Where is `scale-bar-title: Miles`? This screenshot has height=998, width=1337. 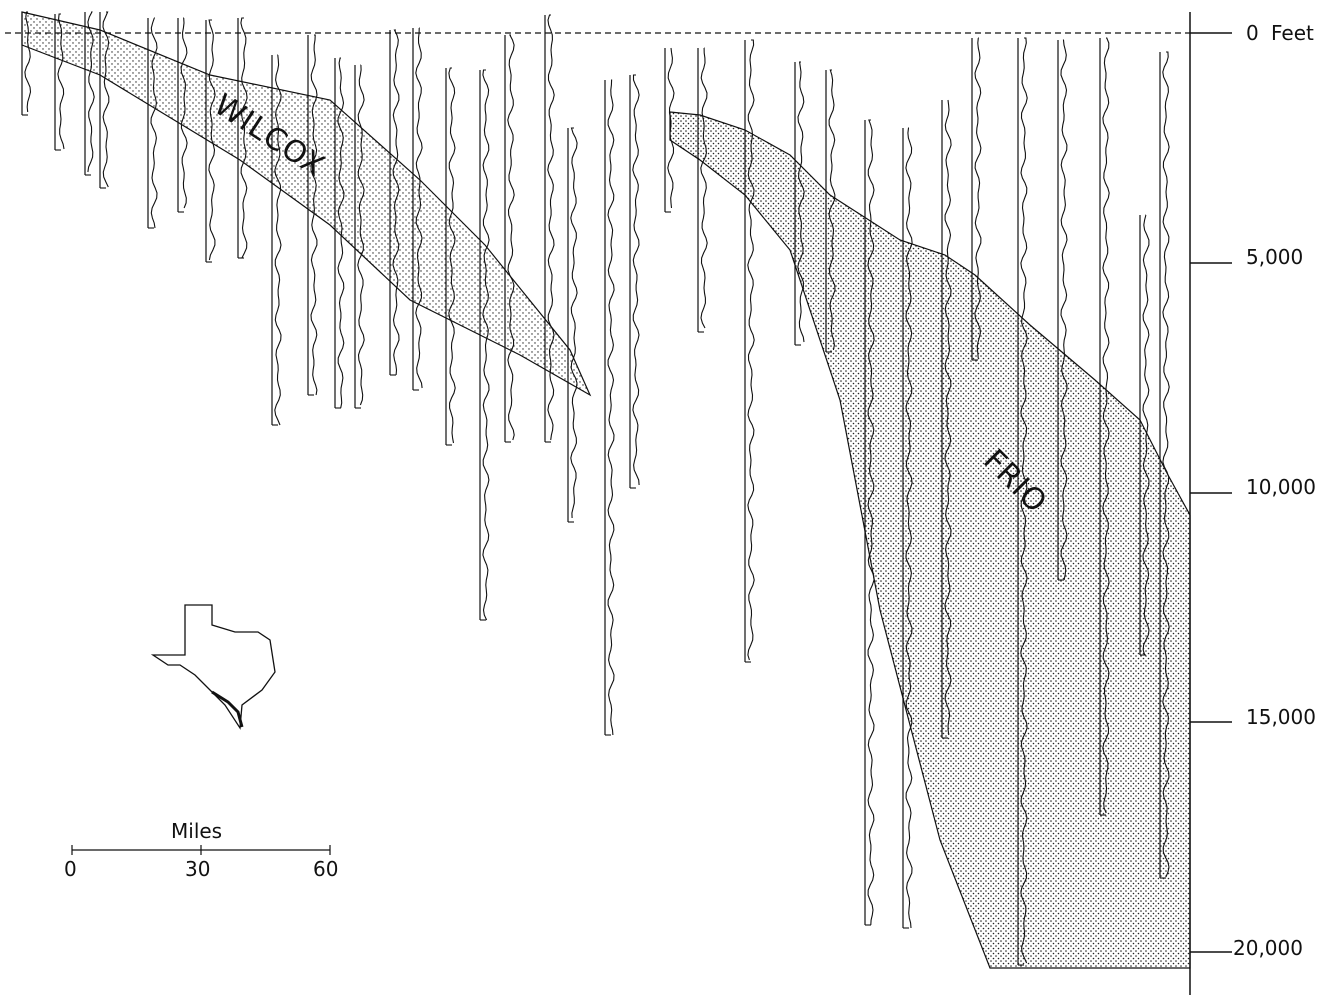
scale-bar-title: Miles is located at coordinates (196, 831).